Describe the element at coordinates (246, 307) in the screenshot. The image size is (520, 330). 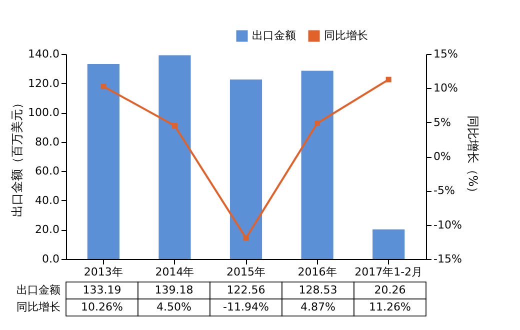
I see `data-label: -11.94%` at that location.